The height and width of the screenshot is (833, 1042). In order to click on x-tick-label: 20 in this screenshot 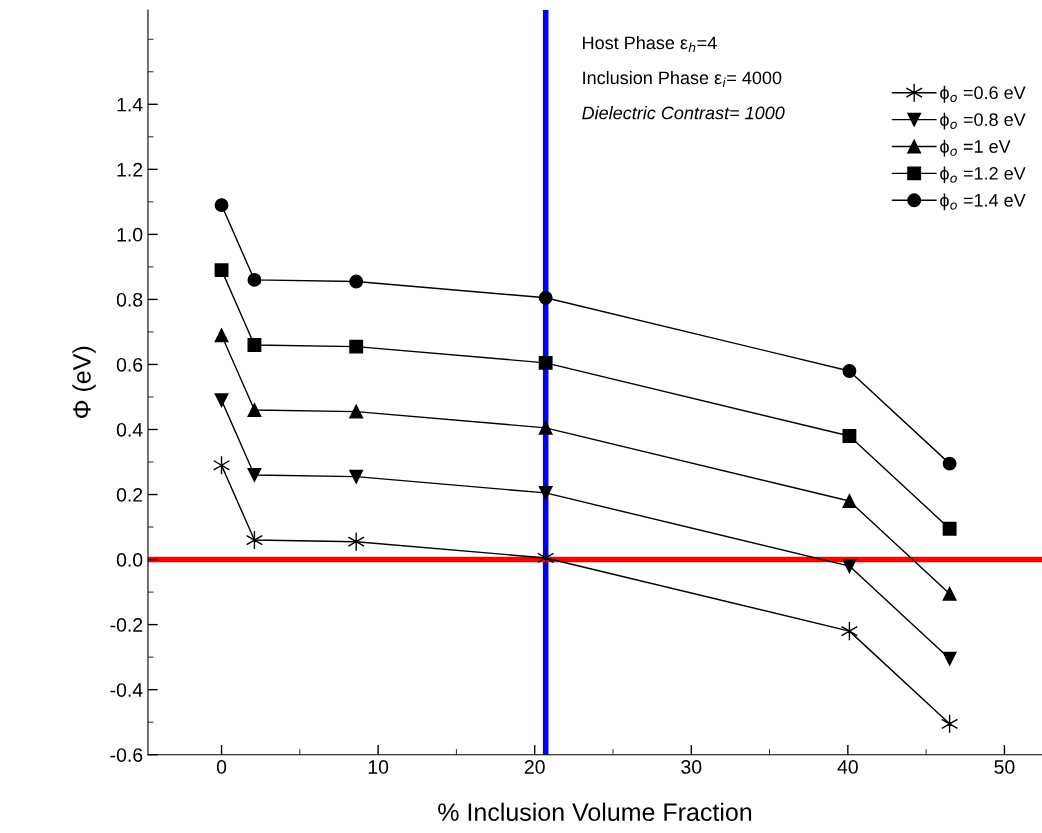, I will do `click(534, 767)`.